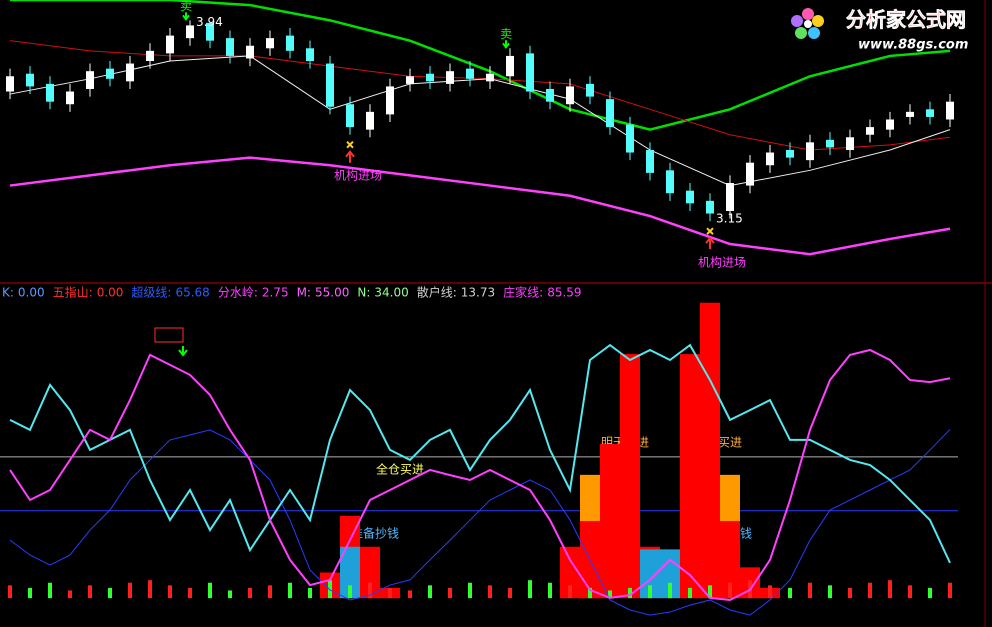 Image resolution: width=992 pixels, height=627 pixels. Describe the element at coordinates (304, 293) in the screenshot. I see `legend-name: M:` at that location.